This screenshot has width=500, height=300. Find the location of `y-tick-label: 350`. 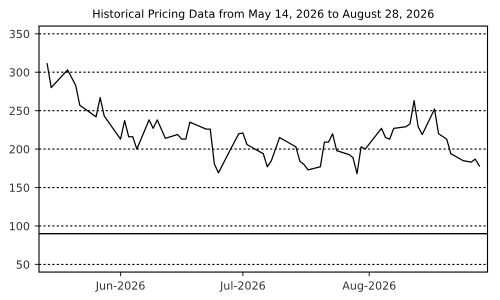

y-tick-label: 350 is located at coordinates (20, 34).